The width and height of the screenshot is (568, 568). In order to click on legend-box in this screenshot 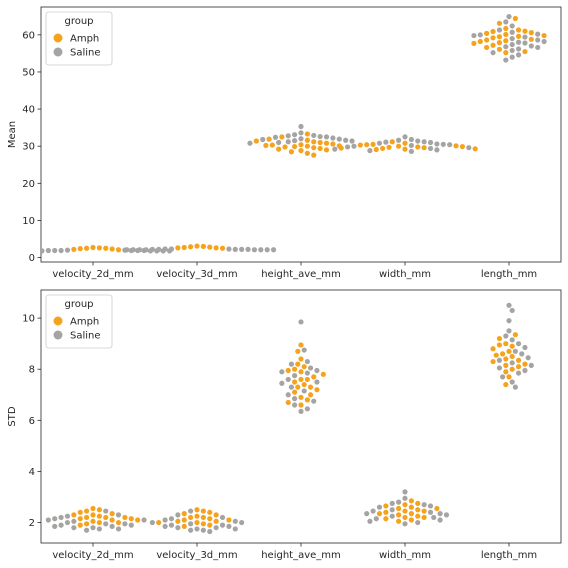, I will do `click(79, 38)`.